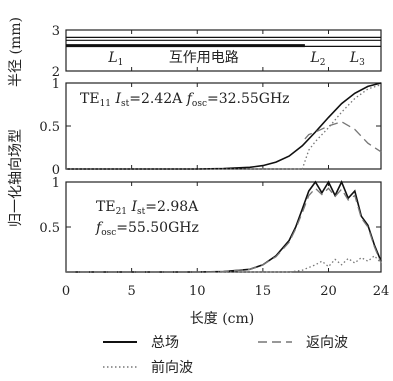  I want to click on te21-annotation-line2: fosc=55.50GHz, so click(147, 229).